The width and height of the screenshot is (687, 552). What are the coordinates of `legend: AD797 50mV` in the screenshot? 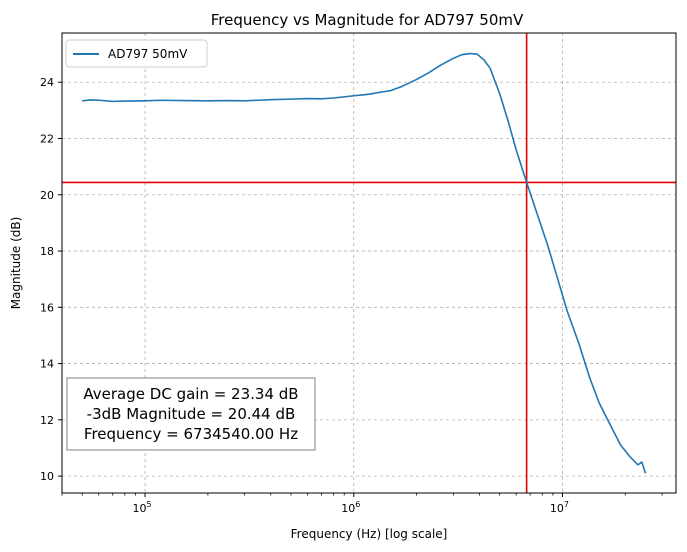 It's located at (136, 53).